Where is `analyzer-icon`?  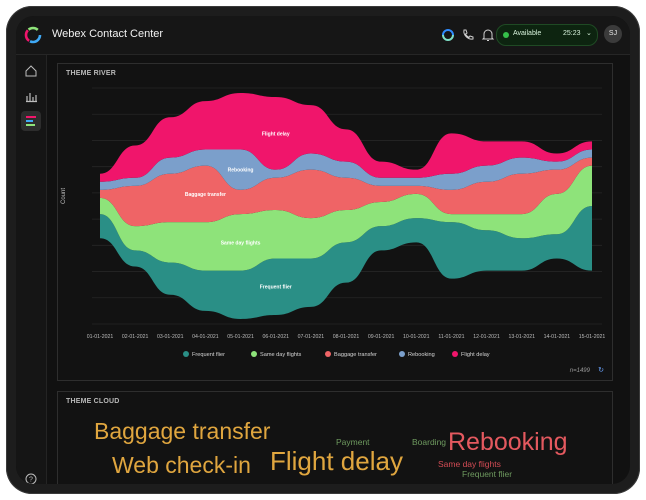
analyzer-icon is located at coordinates (31, 121).